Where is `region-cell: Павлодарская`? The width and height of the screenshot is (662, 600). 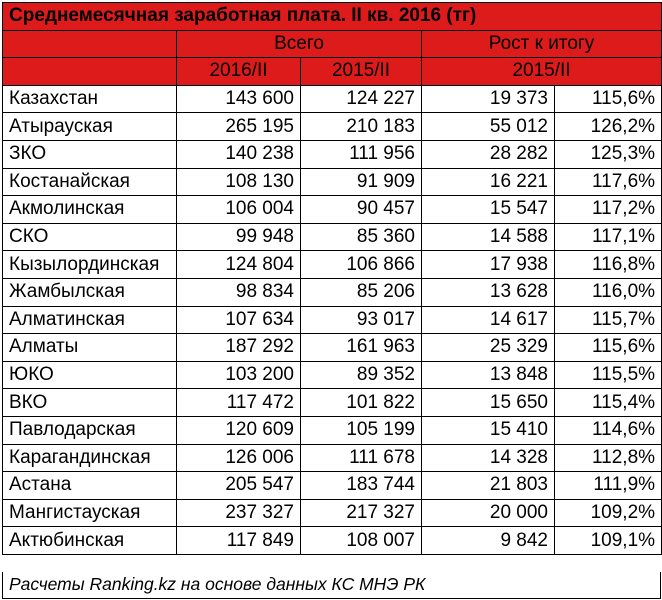 region-cell: Павлодарская is located at coordinates (89, 430).